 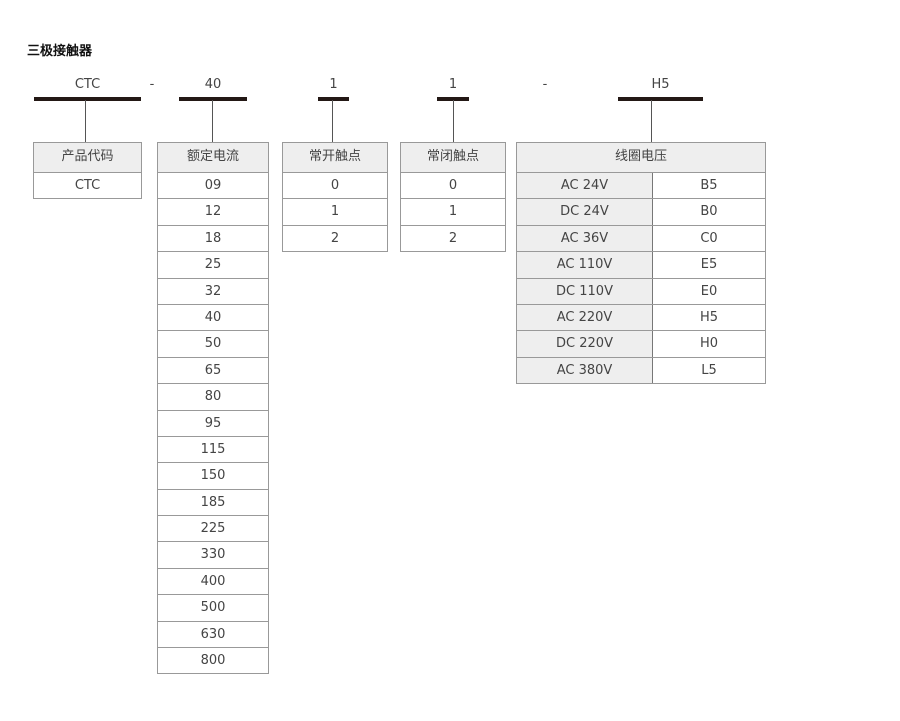 What do you see at coordinates (213, 211) in the screenshot?
I see `table-cell: 12` at bounding box center [213, 211].